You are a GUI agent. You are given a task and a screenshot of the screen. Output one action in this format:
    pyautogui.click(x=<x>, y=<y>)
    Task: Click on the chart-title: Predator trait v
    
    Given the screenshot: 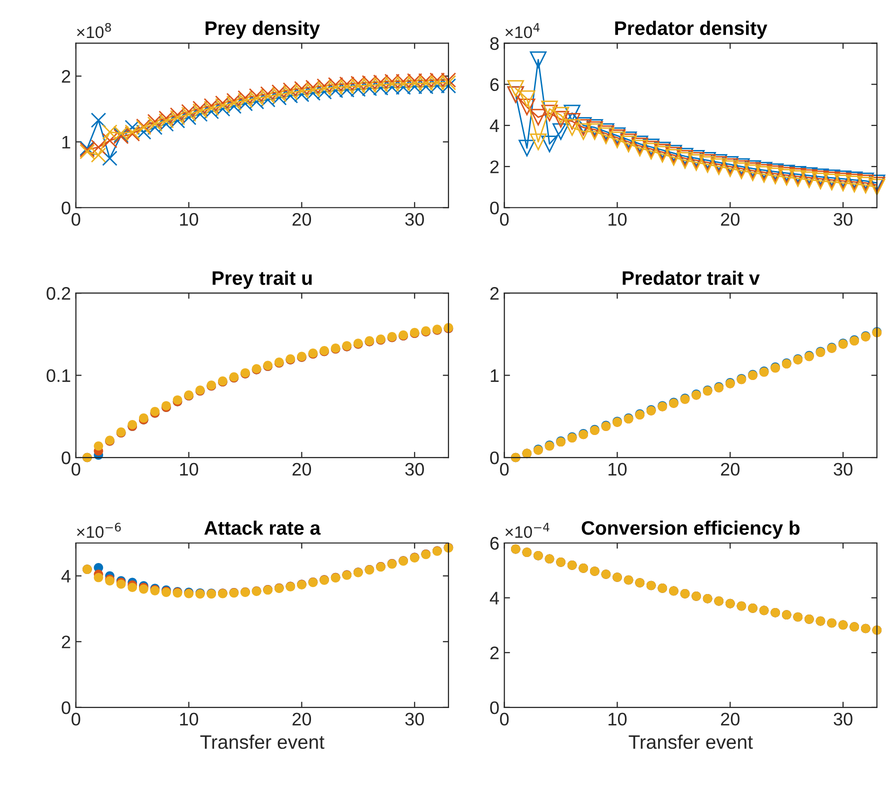 What is the action you would take?
    pyautogui.click(x=691, y=277)
    